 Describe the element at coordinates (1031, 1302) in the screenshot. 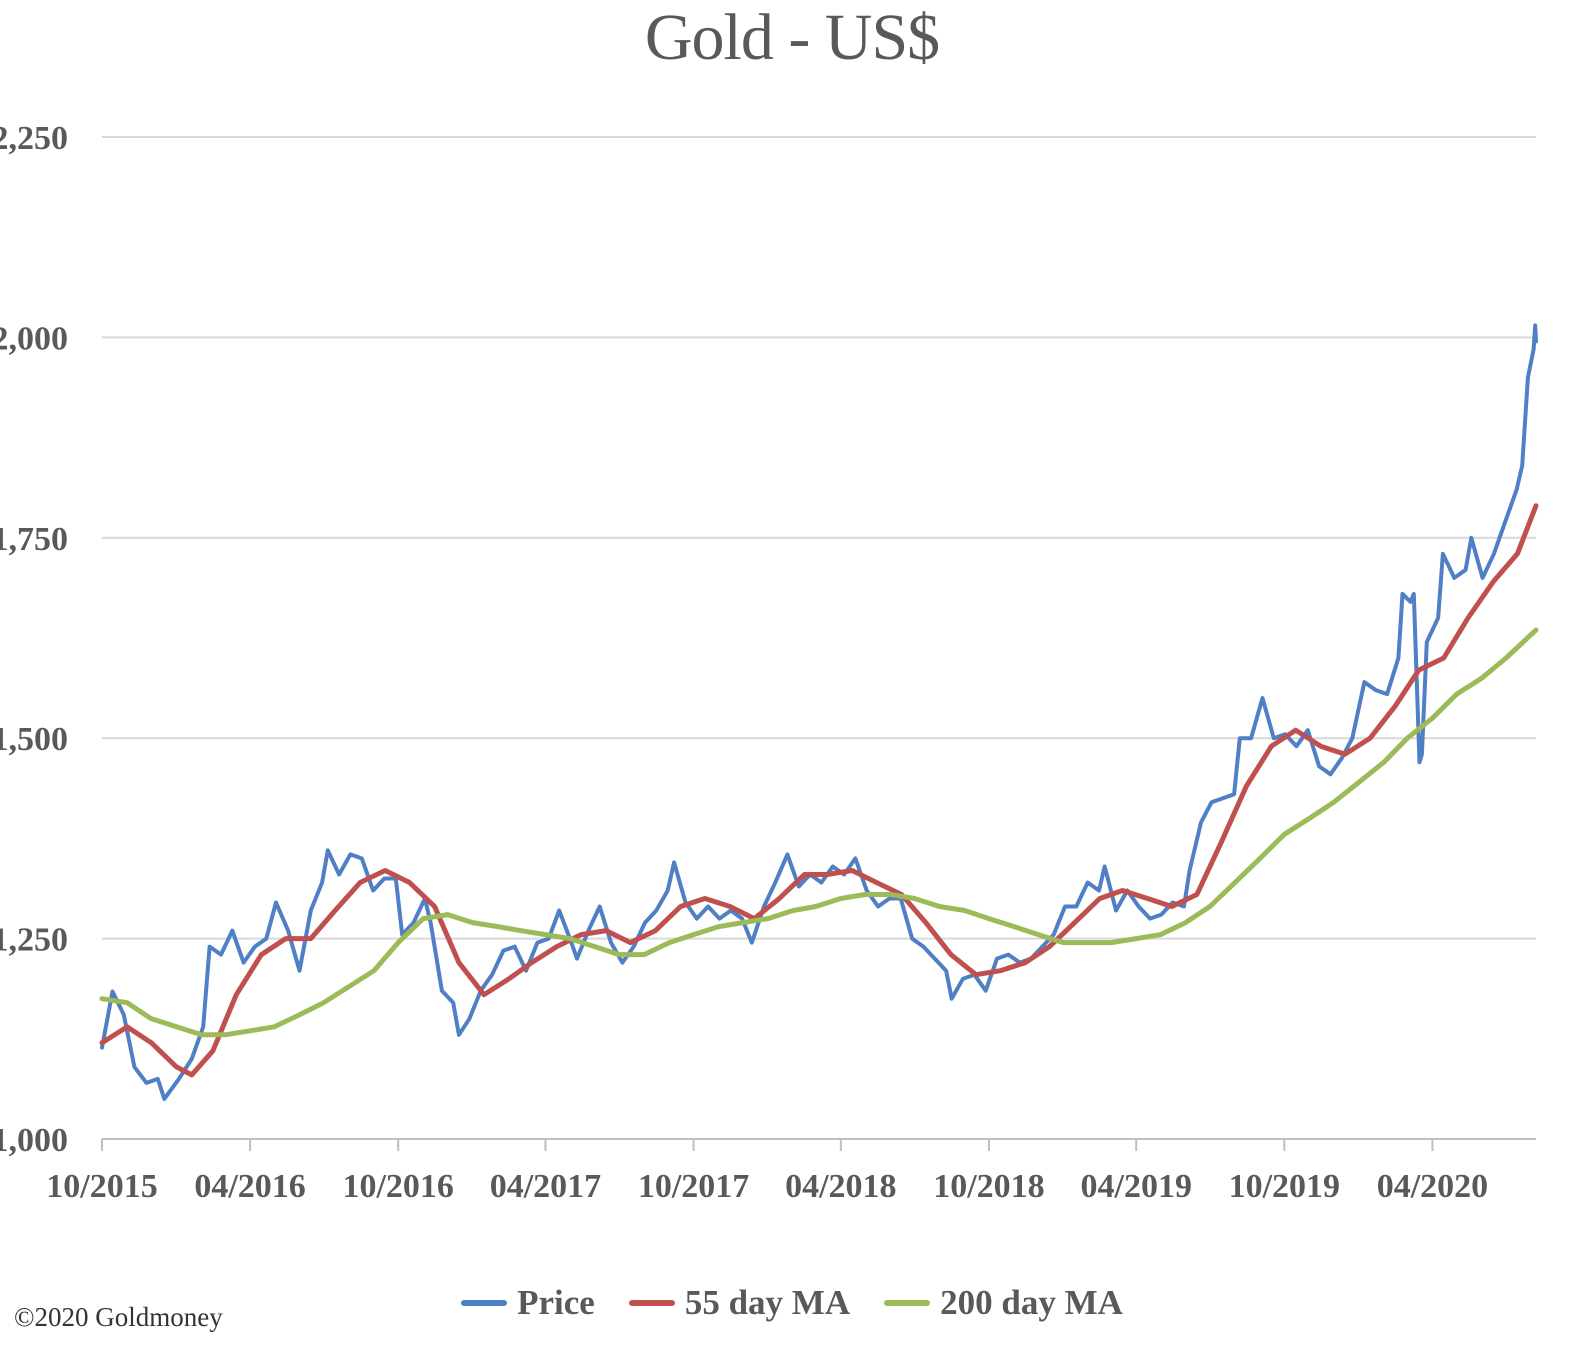

I see `legend-label-200-day-ma: 200 day MA` at that location.